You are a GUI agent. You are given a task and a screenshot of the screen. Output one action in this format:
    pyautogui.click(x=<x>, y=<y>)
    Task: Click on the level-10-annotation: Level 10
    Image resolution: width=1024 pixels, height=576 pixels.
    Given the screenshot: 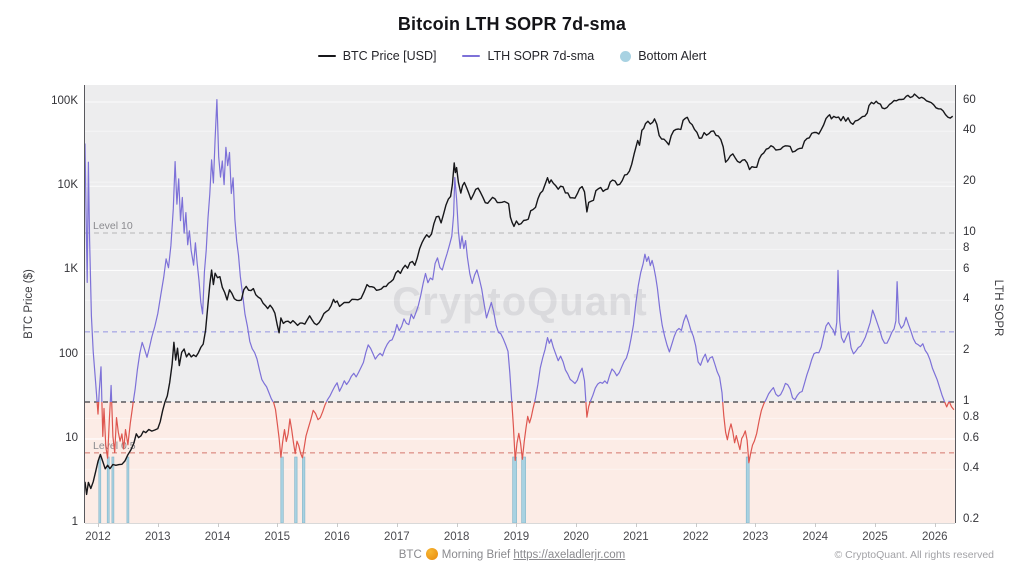 What is the action you would take?
    pyautogui.click(x=113, y=226)
    